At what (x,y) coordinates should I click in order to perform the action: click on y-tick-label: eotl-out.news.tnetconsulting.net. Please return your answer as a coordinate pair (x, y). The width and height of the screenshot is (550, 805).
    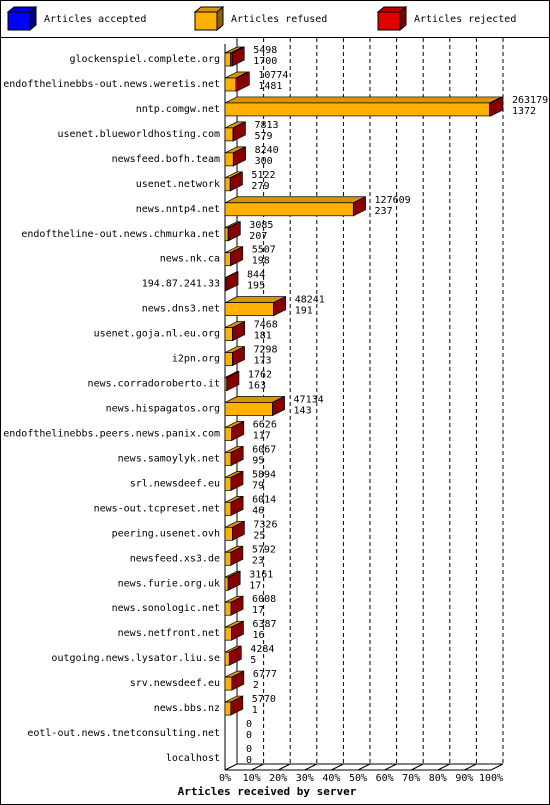
    Looking at the image, I should click on (123, 733).